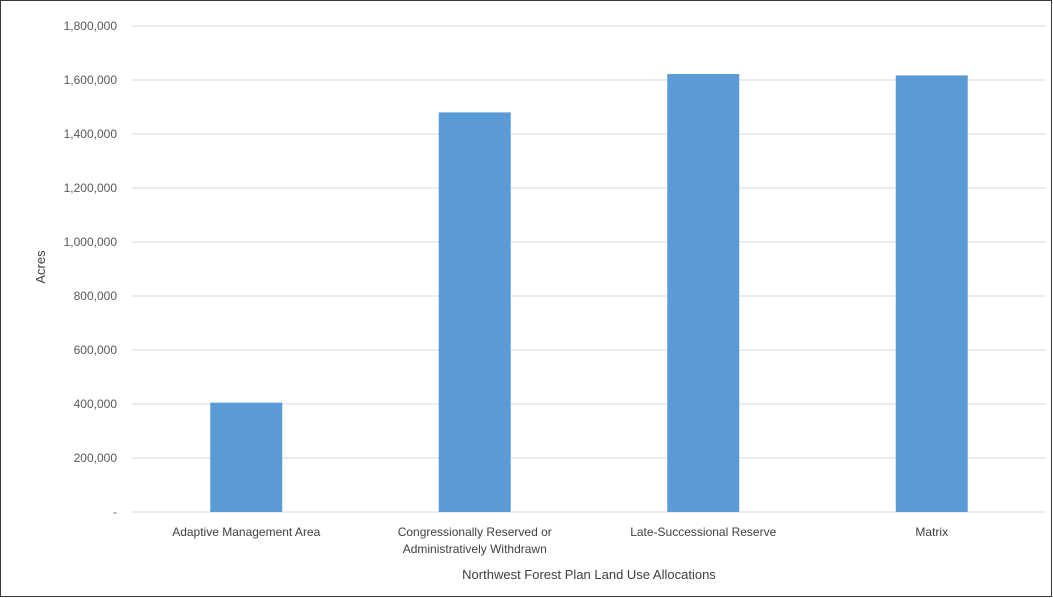  I want to click on y-tick-label: 800,000, so click(96, 296).